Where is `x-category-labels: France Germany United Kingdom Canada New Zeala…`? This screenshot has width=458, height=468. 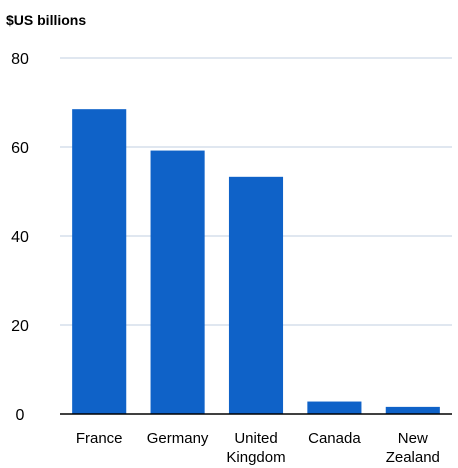 x-category-labels: France Germany United Kingdom Canada New Zeala… is located at coordinates (258, 448).